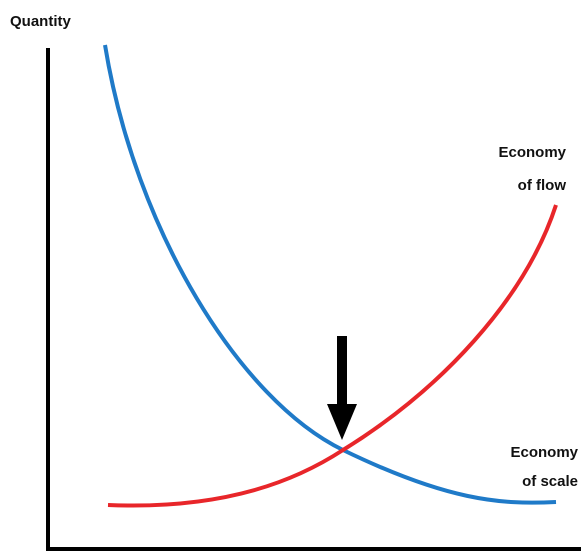  What do you see at coordinates (342, 371) in the screenshot?
I see `arrow-shaft` at bounding box center [342, 371].